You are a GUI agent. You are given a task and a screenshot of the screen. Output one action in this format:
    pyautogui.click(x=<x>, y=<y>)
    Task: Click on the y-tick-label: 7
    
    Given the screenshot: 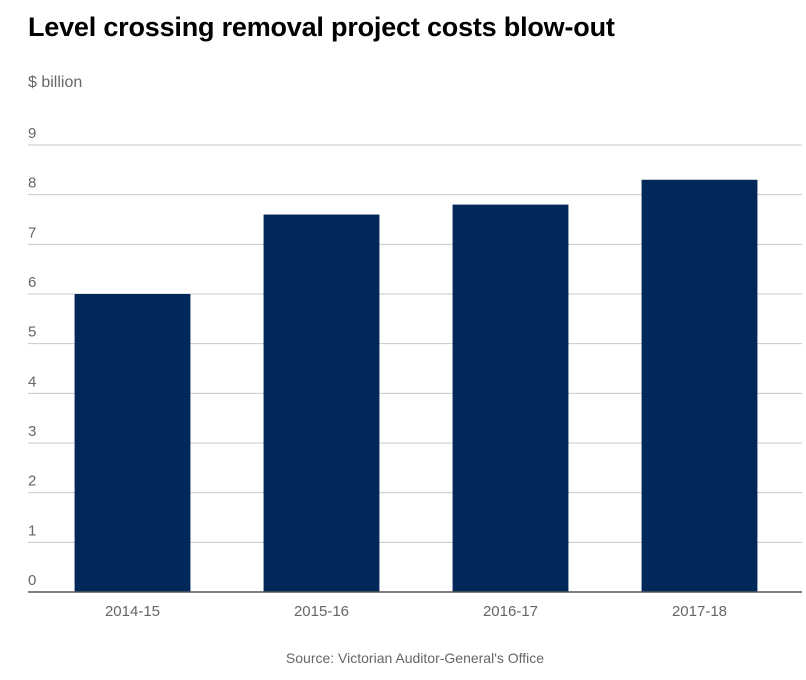 What is the action you would take?
    pyautogui.click(x=32, y=232)
    